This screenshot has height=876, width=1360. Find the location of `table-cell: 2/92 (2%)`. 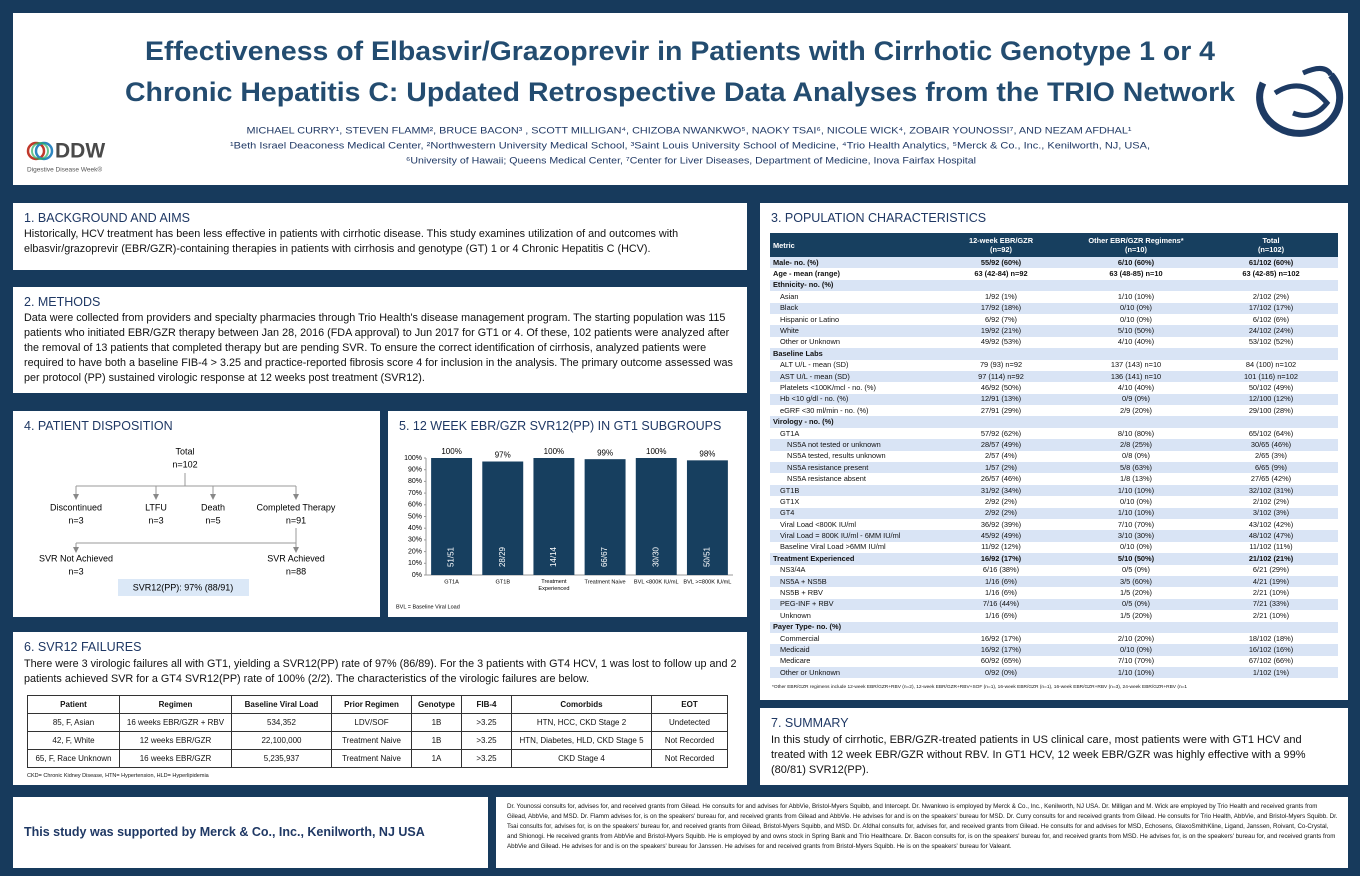

table-cell: 2/92 (2%) is located at coordinates (1001, 513).